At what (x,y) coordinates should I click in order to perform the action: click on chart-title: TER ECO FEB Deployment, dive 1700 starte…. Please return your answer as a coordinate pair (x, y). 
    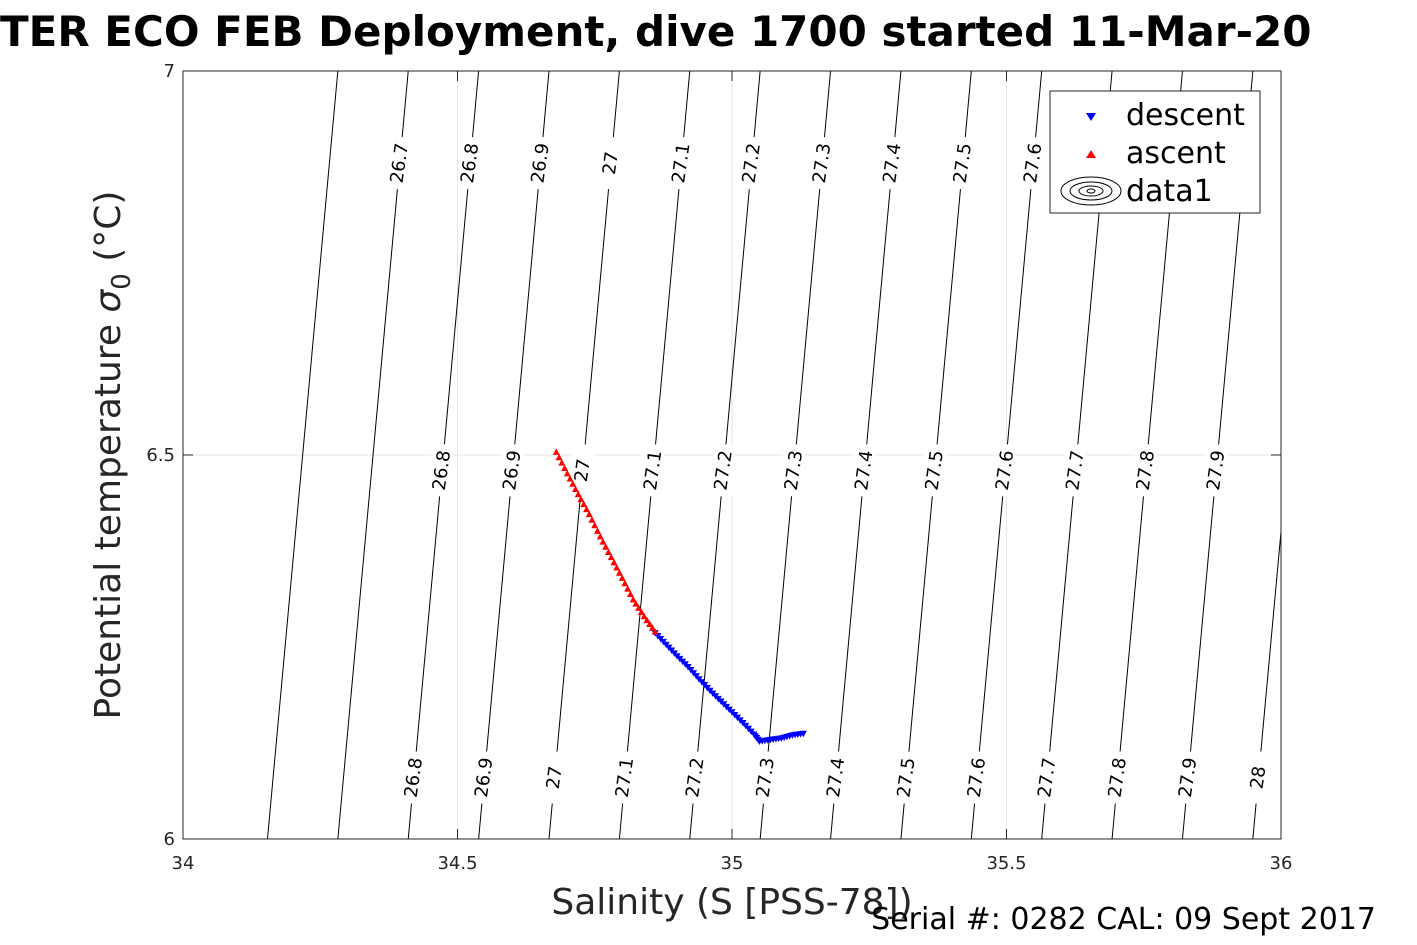
    Looking at the image, I should click on (655, 31).